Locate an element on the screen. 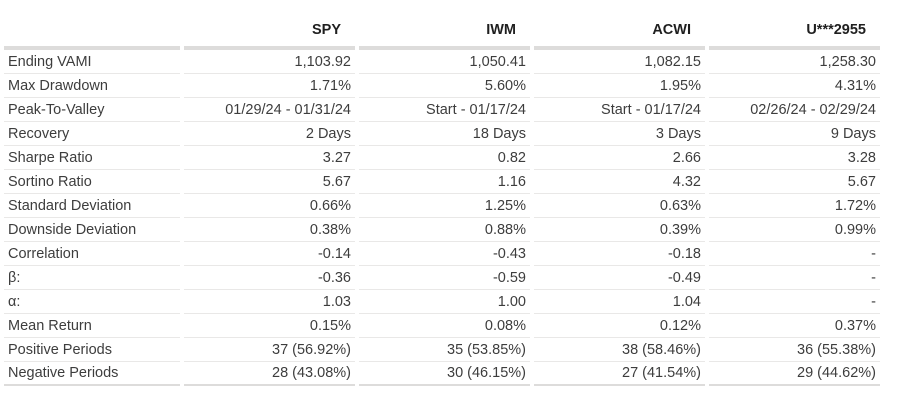 This screenshot has height=414, width=905. stat-value: 4.31% is located at coordinates (794, 86).